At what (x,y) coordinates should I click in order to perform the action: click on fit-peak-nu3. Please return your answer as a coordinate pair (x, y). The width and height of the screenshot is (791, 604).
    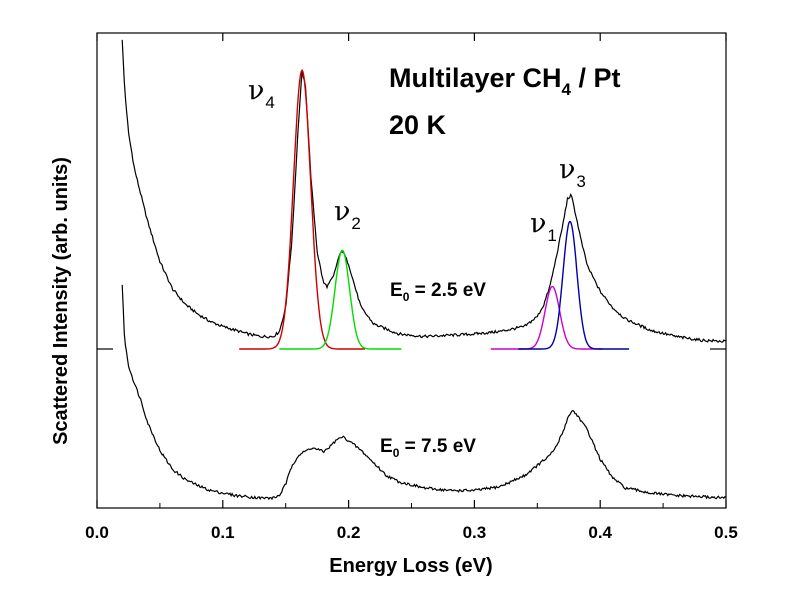
    Looking at the image, I should click on (574, 285).